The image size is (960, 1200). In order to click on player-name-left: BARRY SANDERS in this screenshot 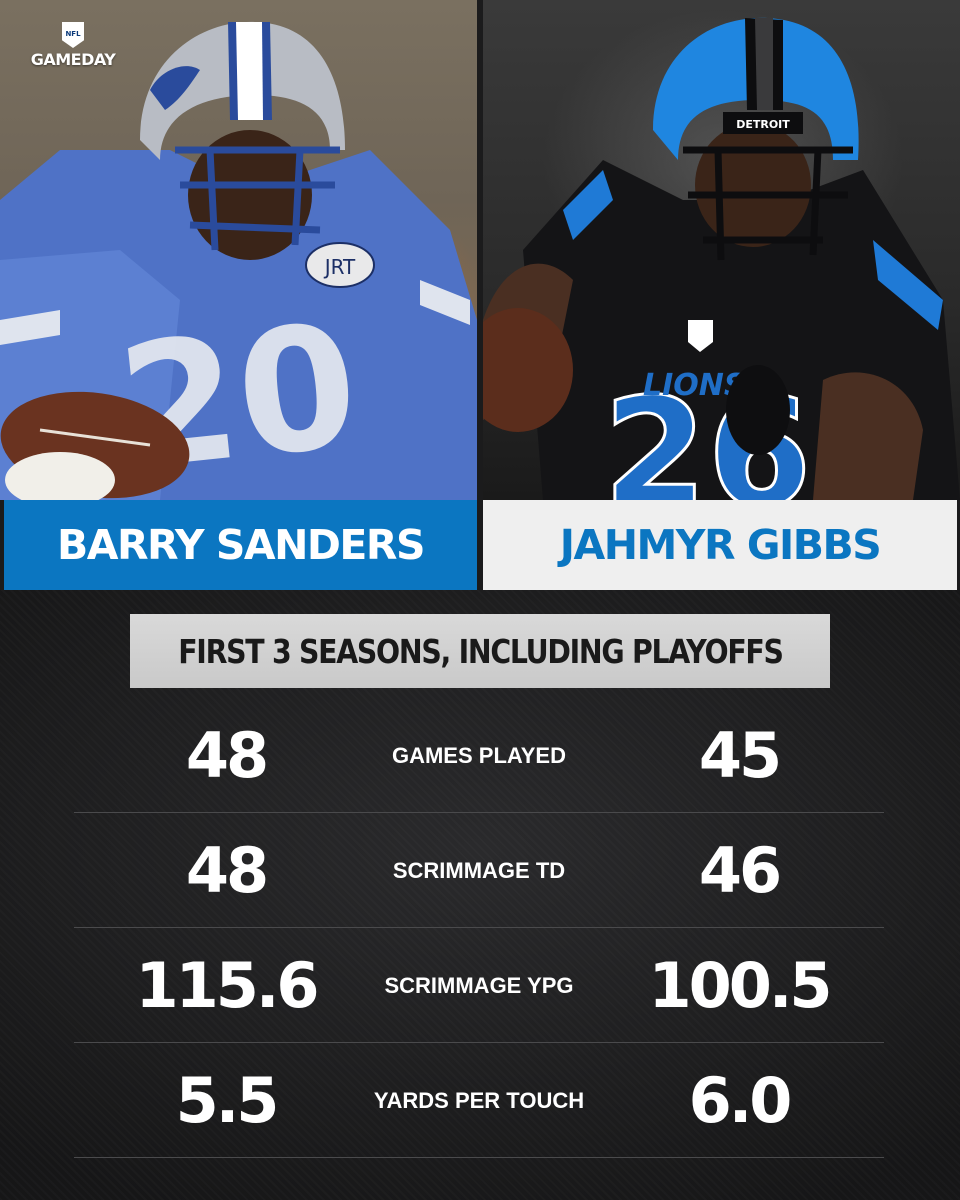, I will do `click(240, 545)`.